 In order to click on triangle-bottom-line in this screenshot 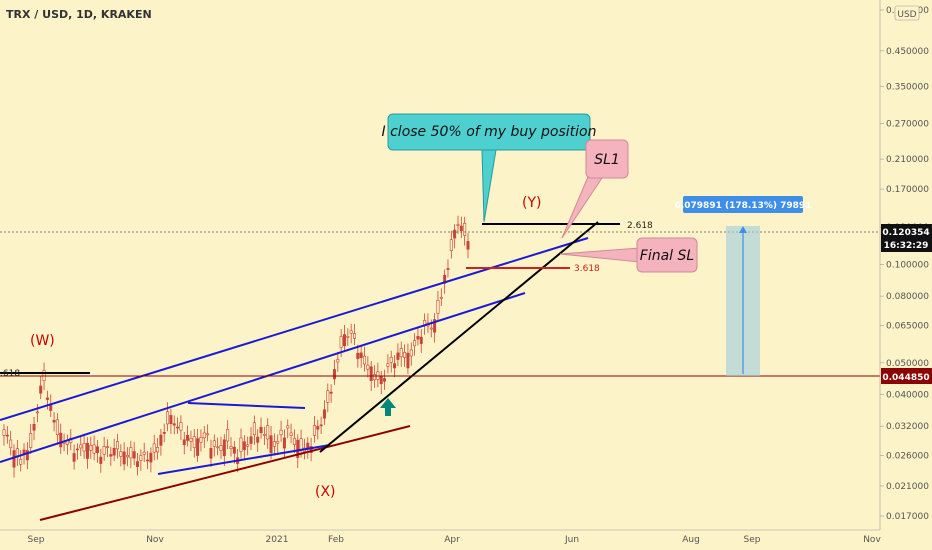, I will do `click(244, 459)`.